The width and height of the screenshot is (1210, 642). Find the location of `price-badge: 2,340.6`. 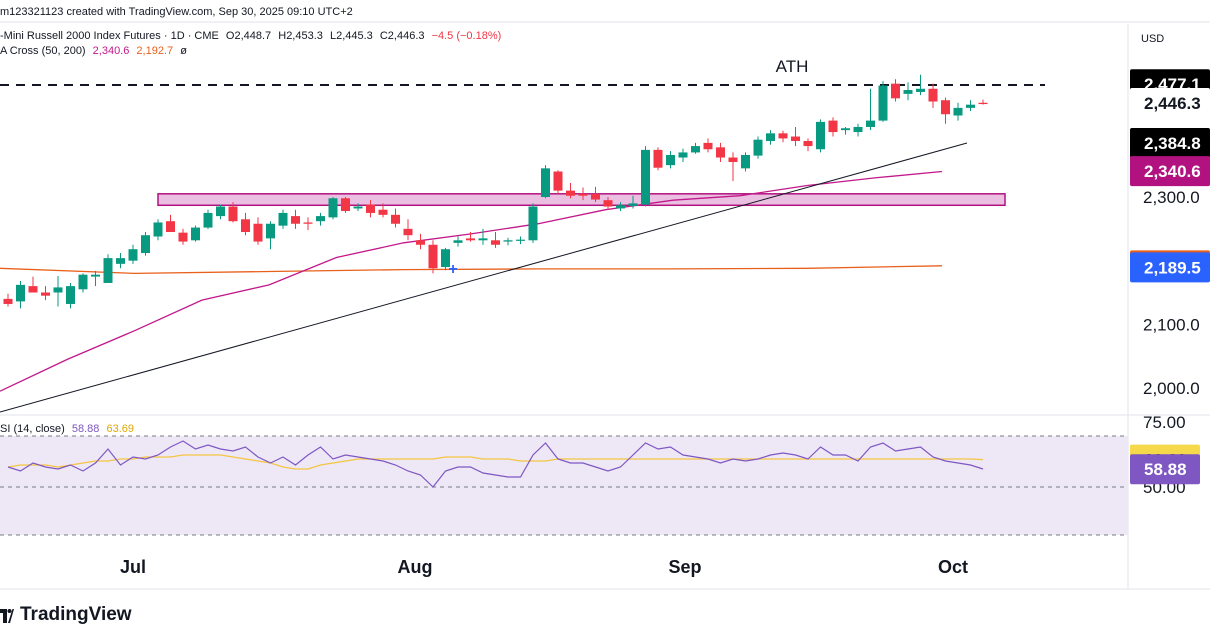

price-badge: 2,340.6 is located at coordinates (1170, 171).